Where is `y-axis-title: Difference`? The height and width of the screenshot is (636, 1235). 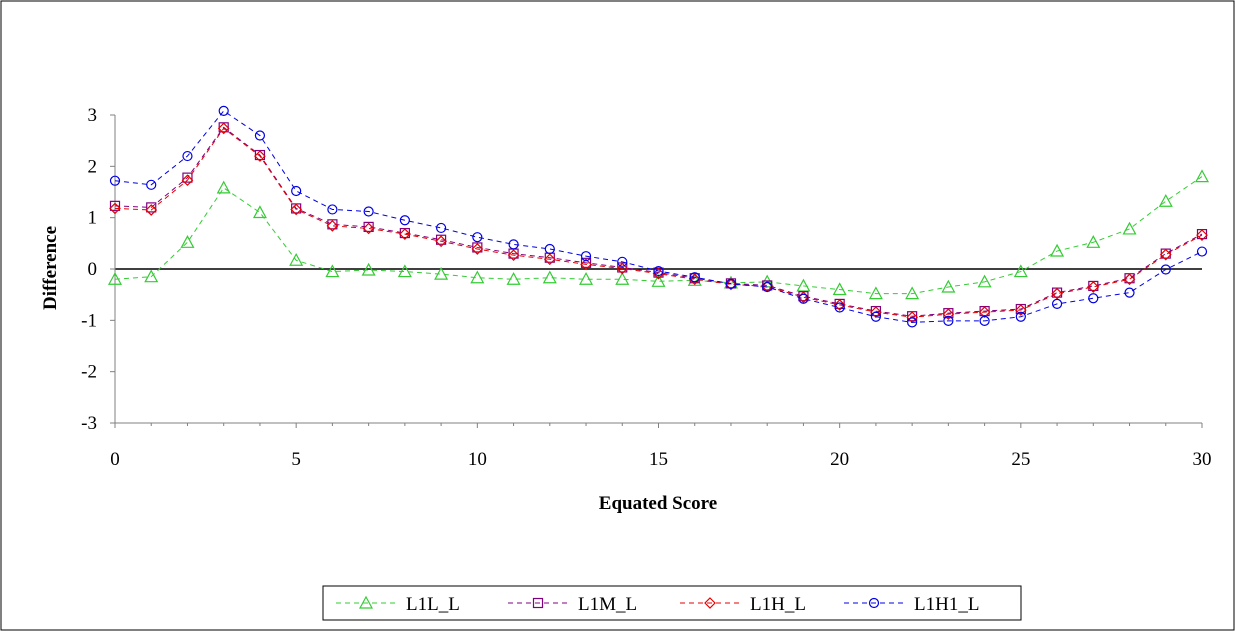
y-axis-title: Difference is located at coordinates (50, 268).